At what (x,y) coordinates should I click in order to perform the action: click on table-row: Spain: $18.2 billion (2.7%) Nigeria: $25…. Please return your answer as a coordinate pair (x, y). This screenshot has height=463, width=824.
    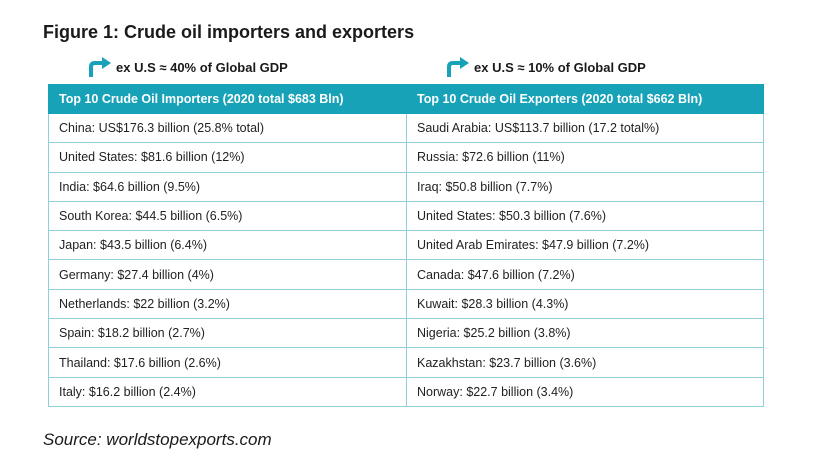
    Looking at the image, I should click on (406, 333).